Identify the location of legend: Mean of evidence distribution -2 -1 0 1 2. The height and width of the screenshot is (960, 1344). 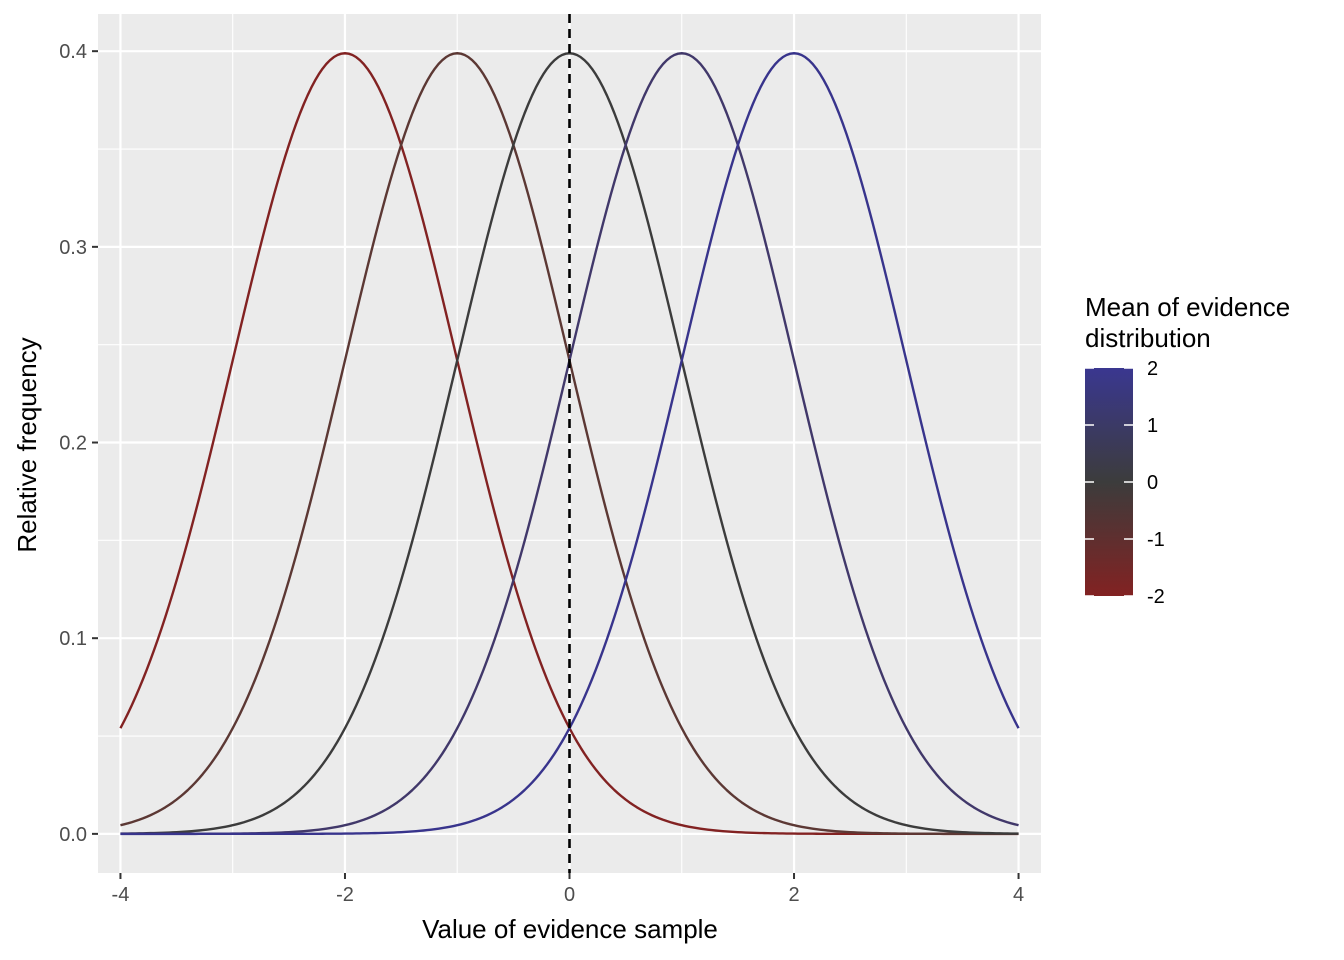
(1187, 450).